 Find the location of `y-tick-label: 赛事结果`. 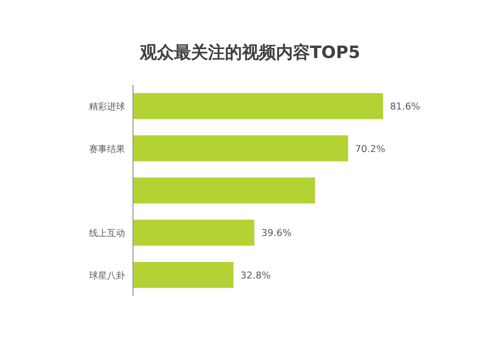

y-tick-label: 赛事结果 is located at coordinates (107, 149).